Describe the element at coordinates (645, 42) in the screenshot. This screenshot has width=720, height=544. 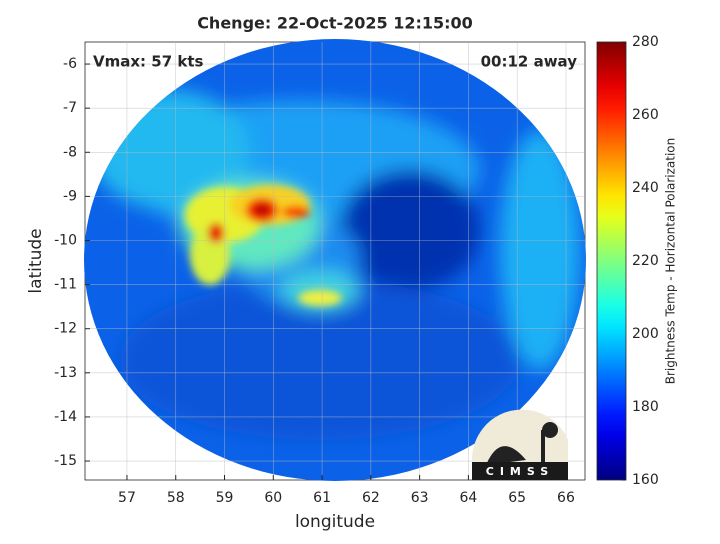
I see `colorbar-tick-label: 280` at that location.